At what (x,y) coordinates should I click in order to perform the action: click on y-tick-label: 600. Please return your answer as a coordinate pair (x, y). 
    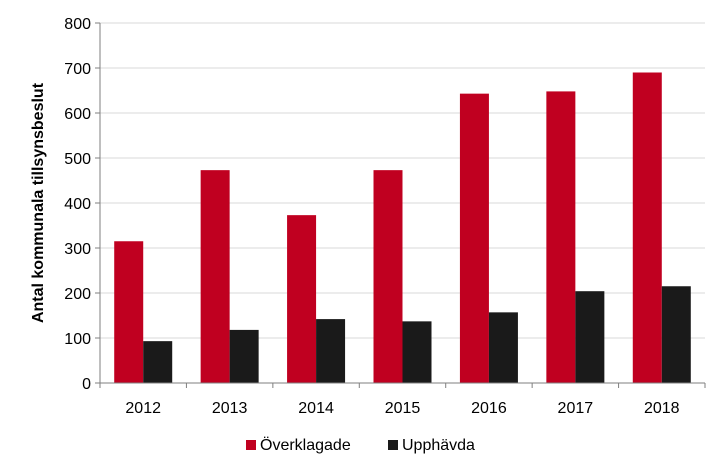
    Looking at the image, I should click on (77, 114).